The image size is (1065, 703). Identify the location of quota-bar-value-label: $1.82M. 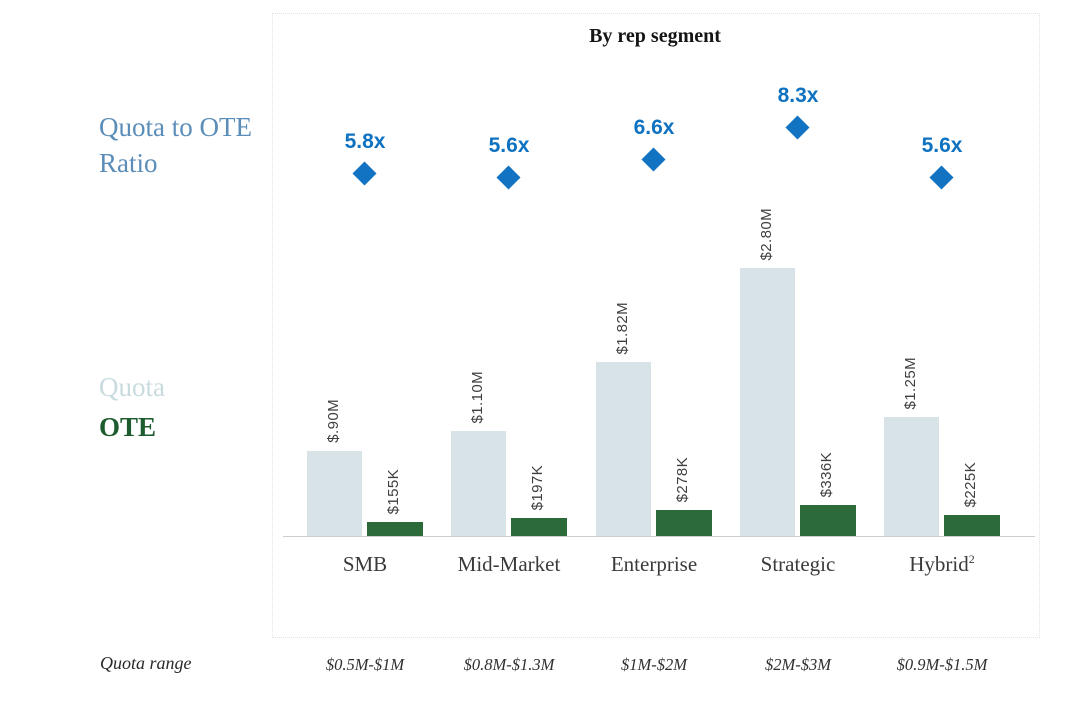
(622, 327).